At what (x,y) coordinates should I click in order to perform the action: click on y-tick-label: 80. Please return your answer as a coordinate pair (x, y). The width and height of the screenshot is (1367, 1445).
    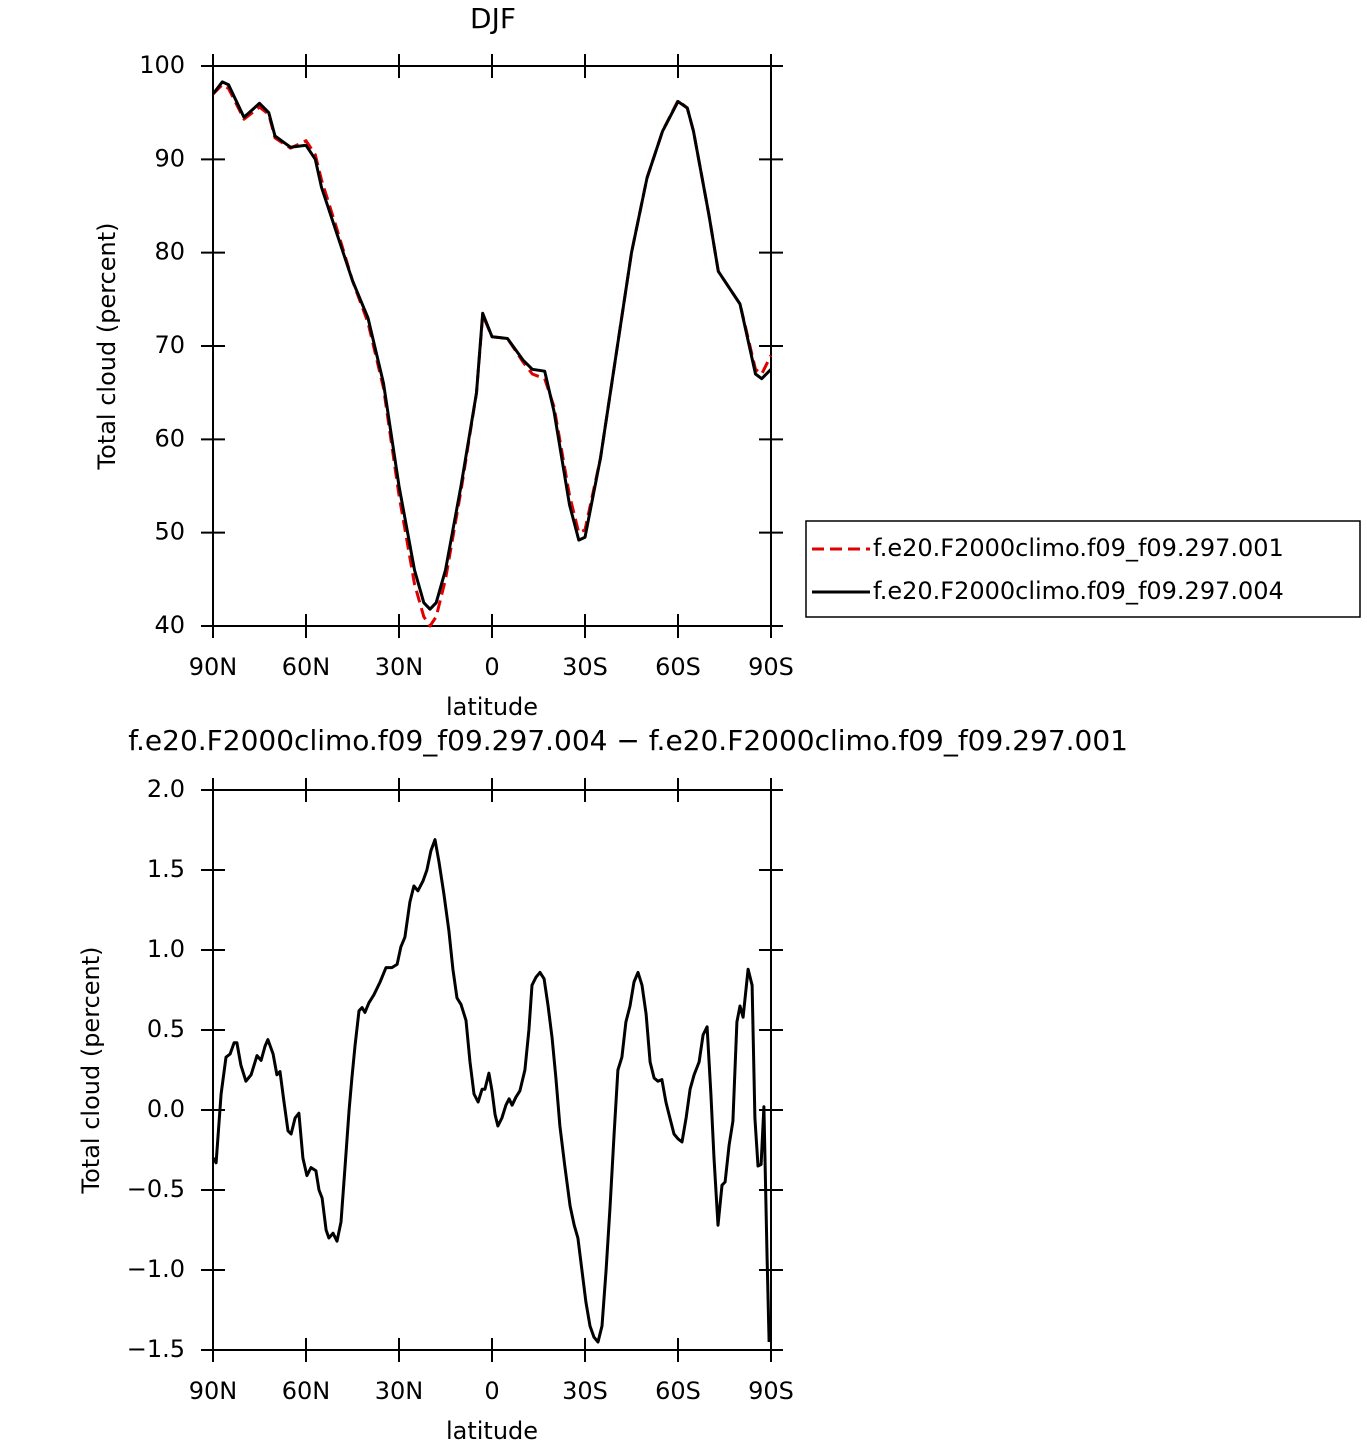
    Looking at the image, I should click on (169, 252).